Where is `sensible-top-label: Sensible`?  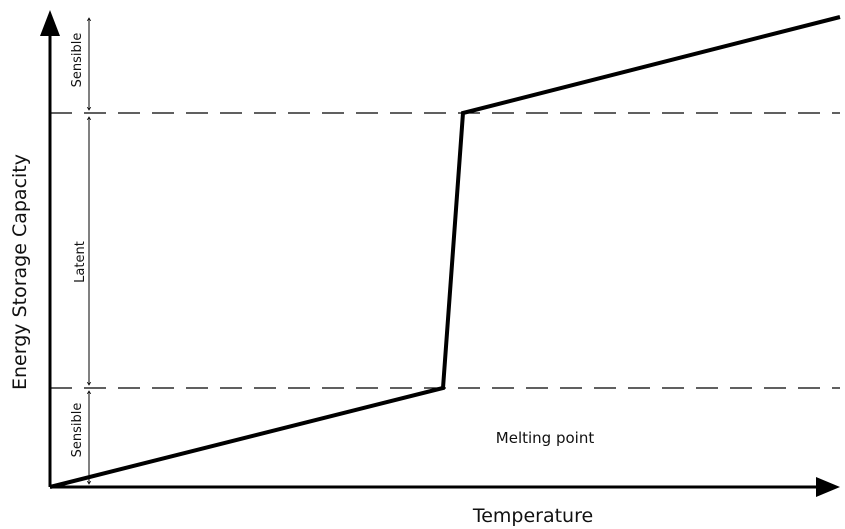
sensible-top-label: Sensible is located at coordinates (77, 60).